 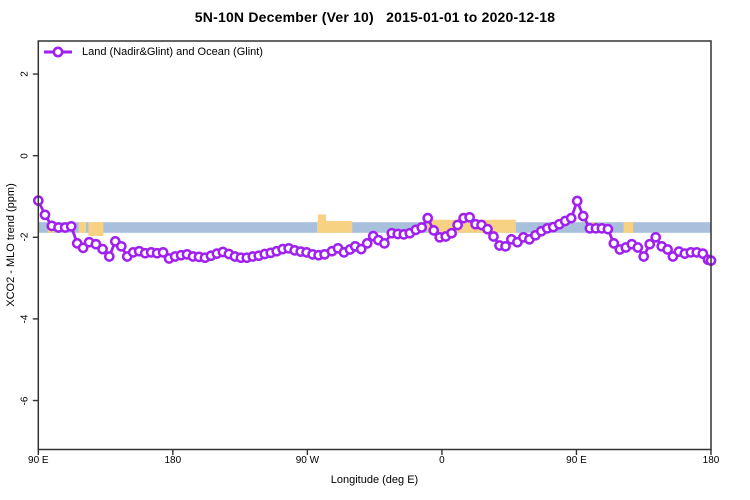 I want to click on x-axis-title: Longitude (deg E), so click(x=374, y=480).